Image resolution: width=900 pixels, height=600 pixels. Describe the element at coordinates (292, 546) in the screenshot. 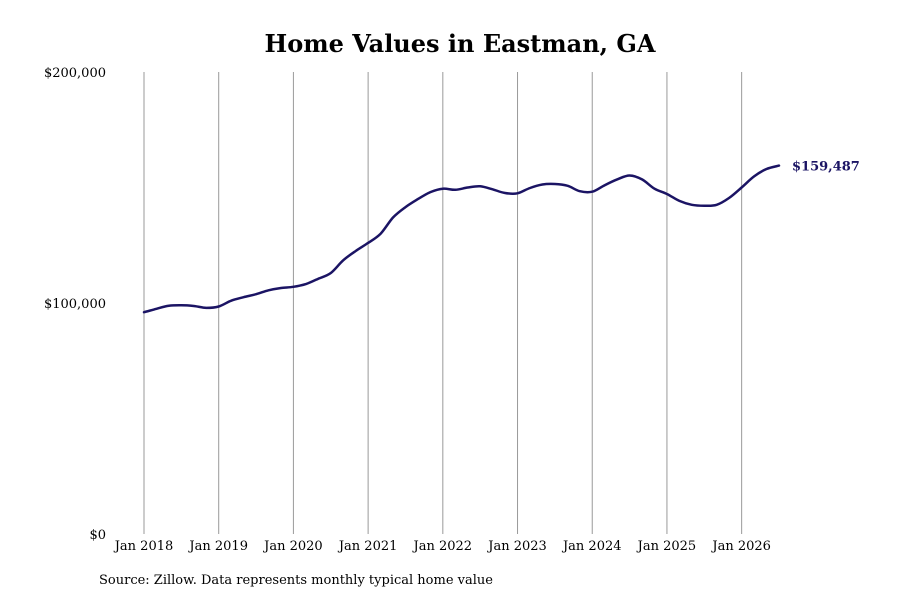

I see `x-tick-label: Jan 2020` at that location.